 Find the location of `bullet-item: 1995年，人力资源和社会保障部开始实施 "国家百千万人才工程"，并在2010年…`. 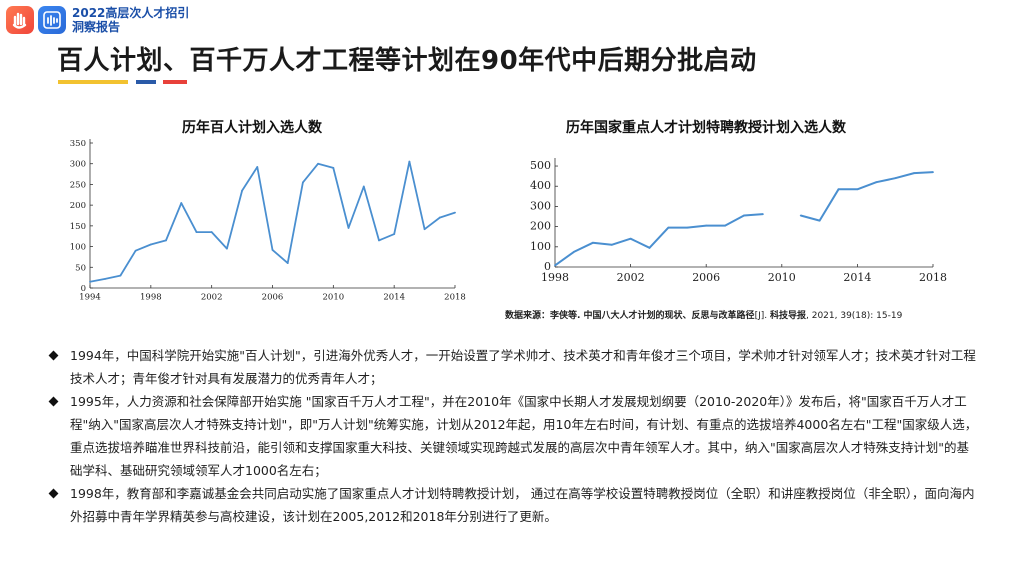

bullet-item: 1995年，人力资源和社会保障部开始实施 "国家百千万人才工程"，并在2010年… is located at coordinates (514, 436).